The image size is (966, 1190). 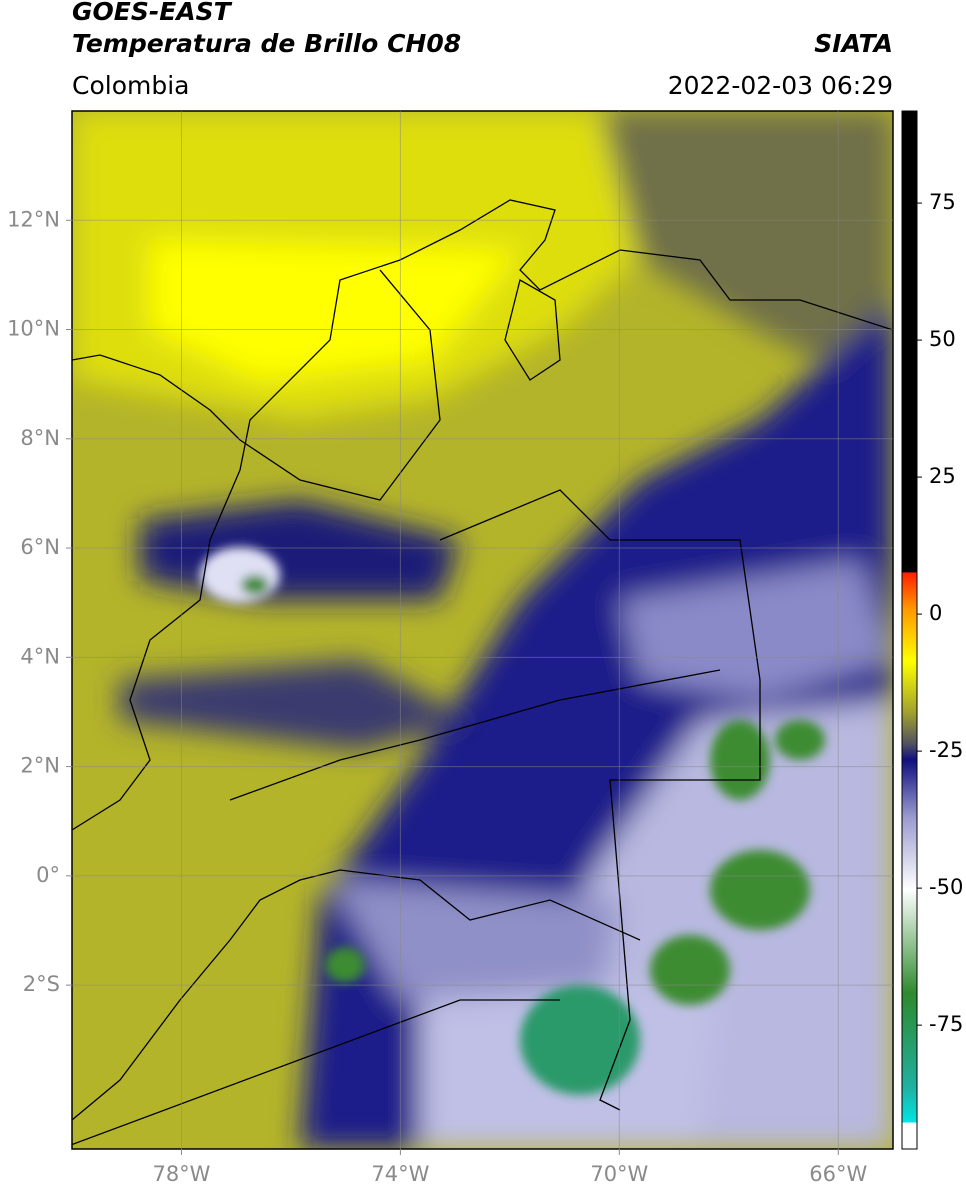 What do you see at coordinates (780, 85) in the screenshot?
I see `datetime: 2022-02-03 06:29` at bounding box center [780, 85].